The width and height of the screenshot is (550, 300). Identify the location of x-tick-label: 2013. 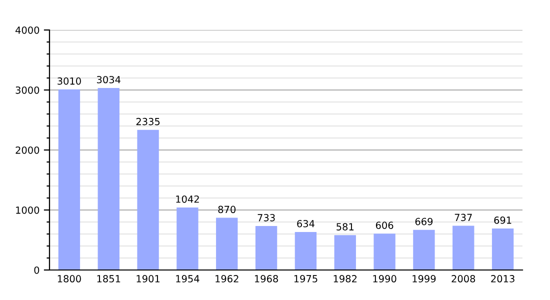
(502, 278).